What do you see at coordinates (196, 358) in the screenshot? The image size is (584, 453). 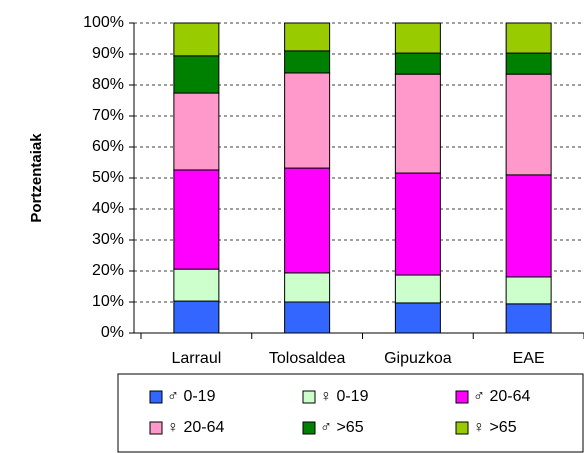 I see `x-tick-label: Larraul` at bounding box center [196, 358].